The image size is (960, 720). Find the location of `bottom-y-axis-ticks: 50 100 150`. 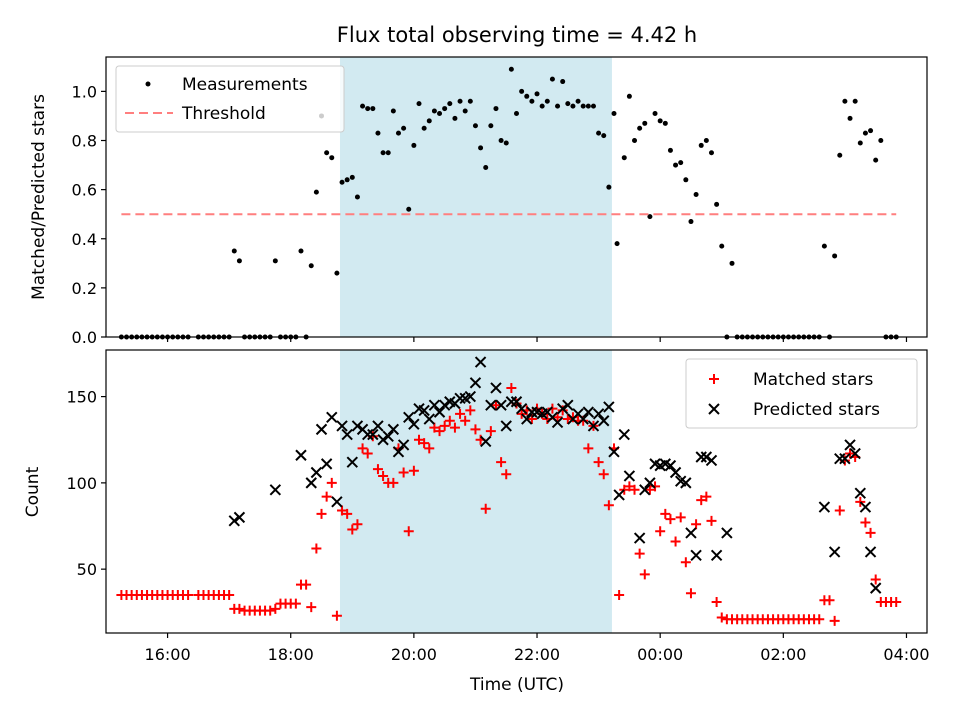

bottom-y-axis-ticks: 50 100 150 is located at coordinates (86, 483).